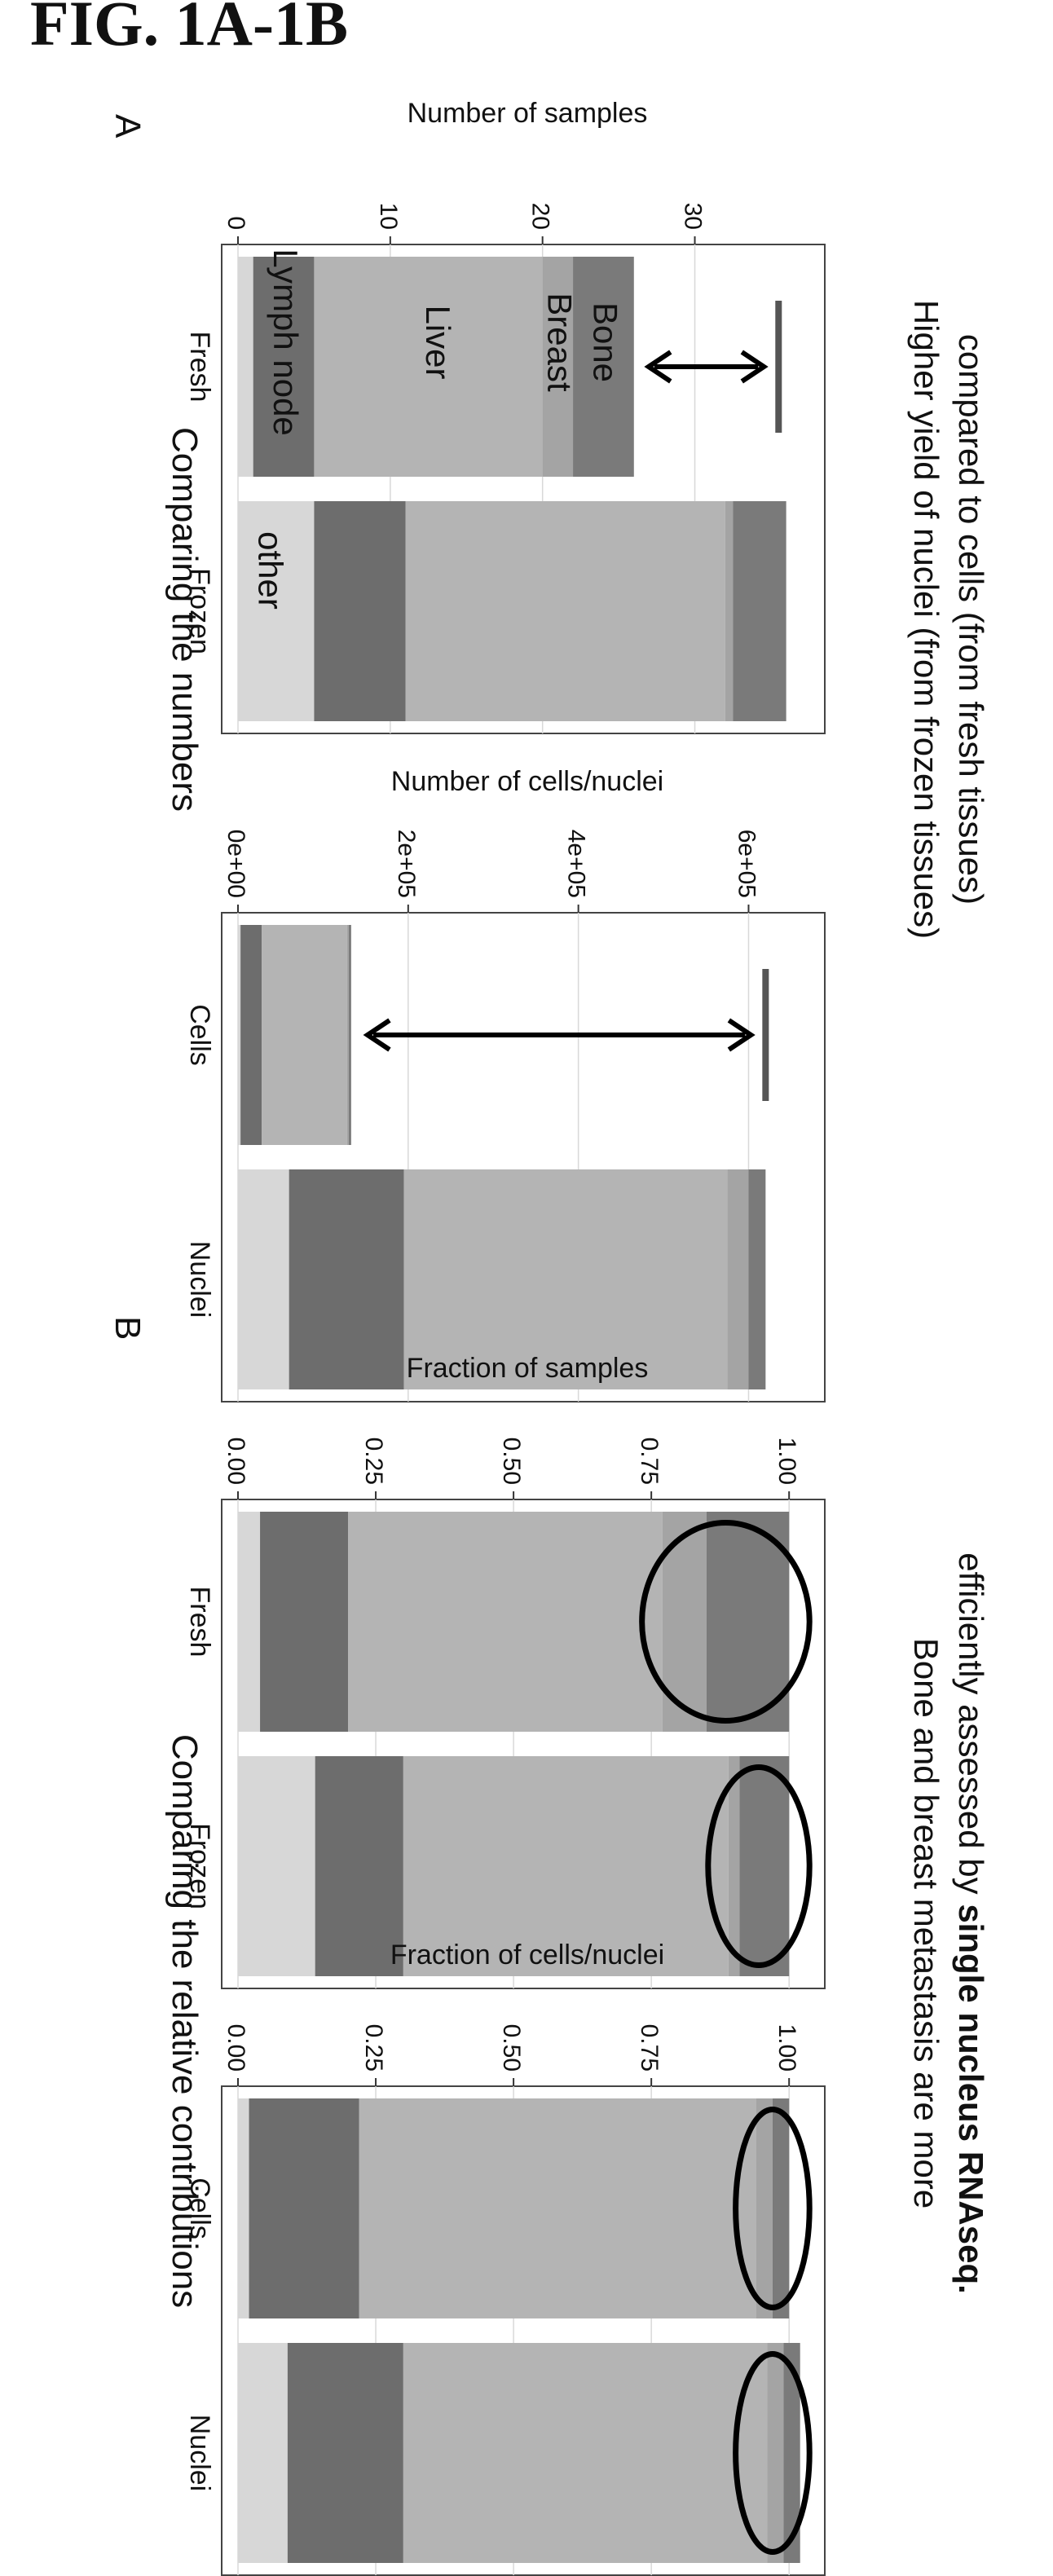  Describe the element at coordinates (527, 1955) in the screenshot. I see `y-axis-label: Fraction of cells/nuclei` at that location.